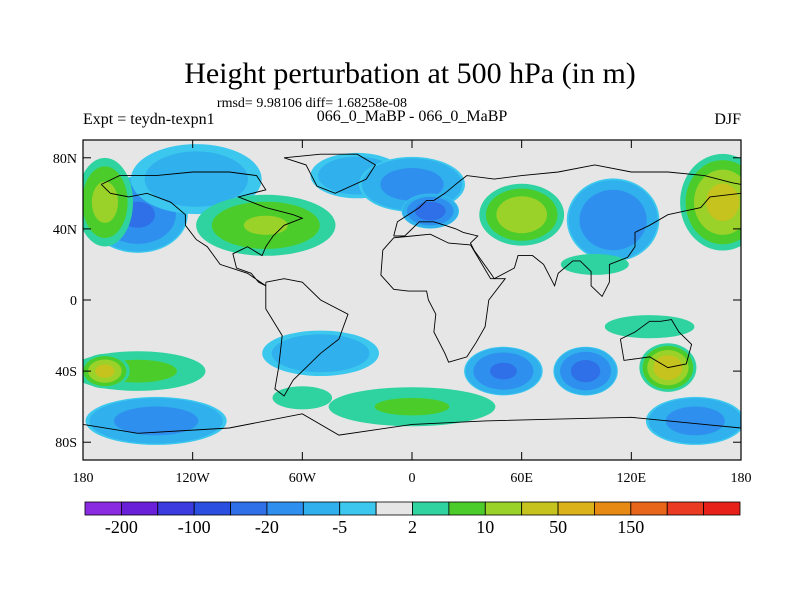 The image size is (800, 600). Describe the element at coordinates (727, 119) in the screenshot. I see `season-label: DJF` at that location.